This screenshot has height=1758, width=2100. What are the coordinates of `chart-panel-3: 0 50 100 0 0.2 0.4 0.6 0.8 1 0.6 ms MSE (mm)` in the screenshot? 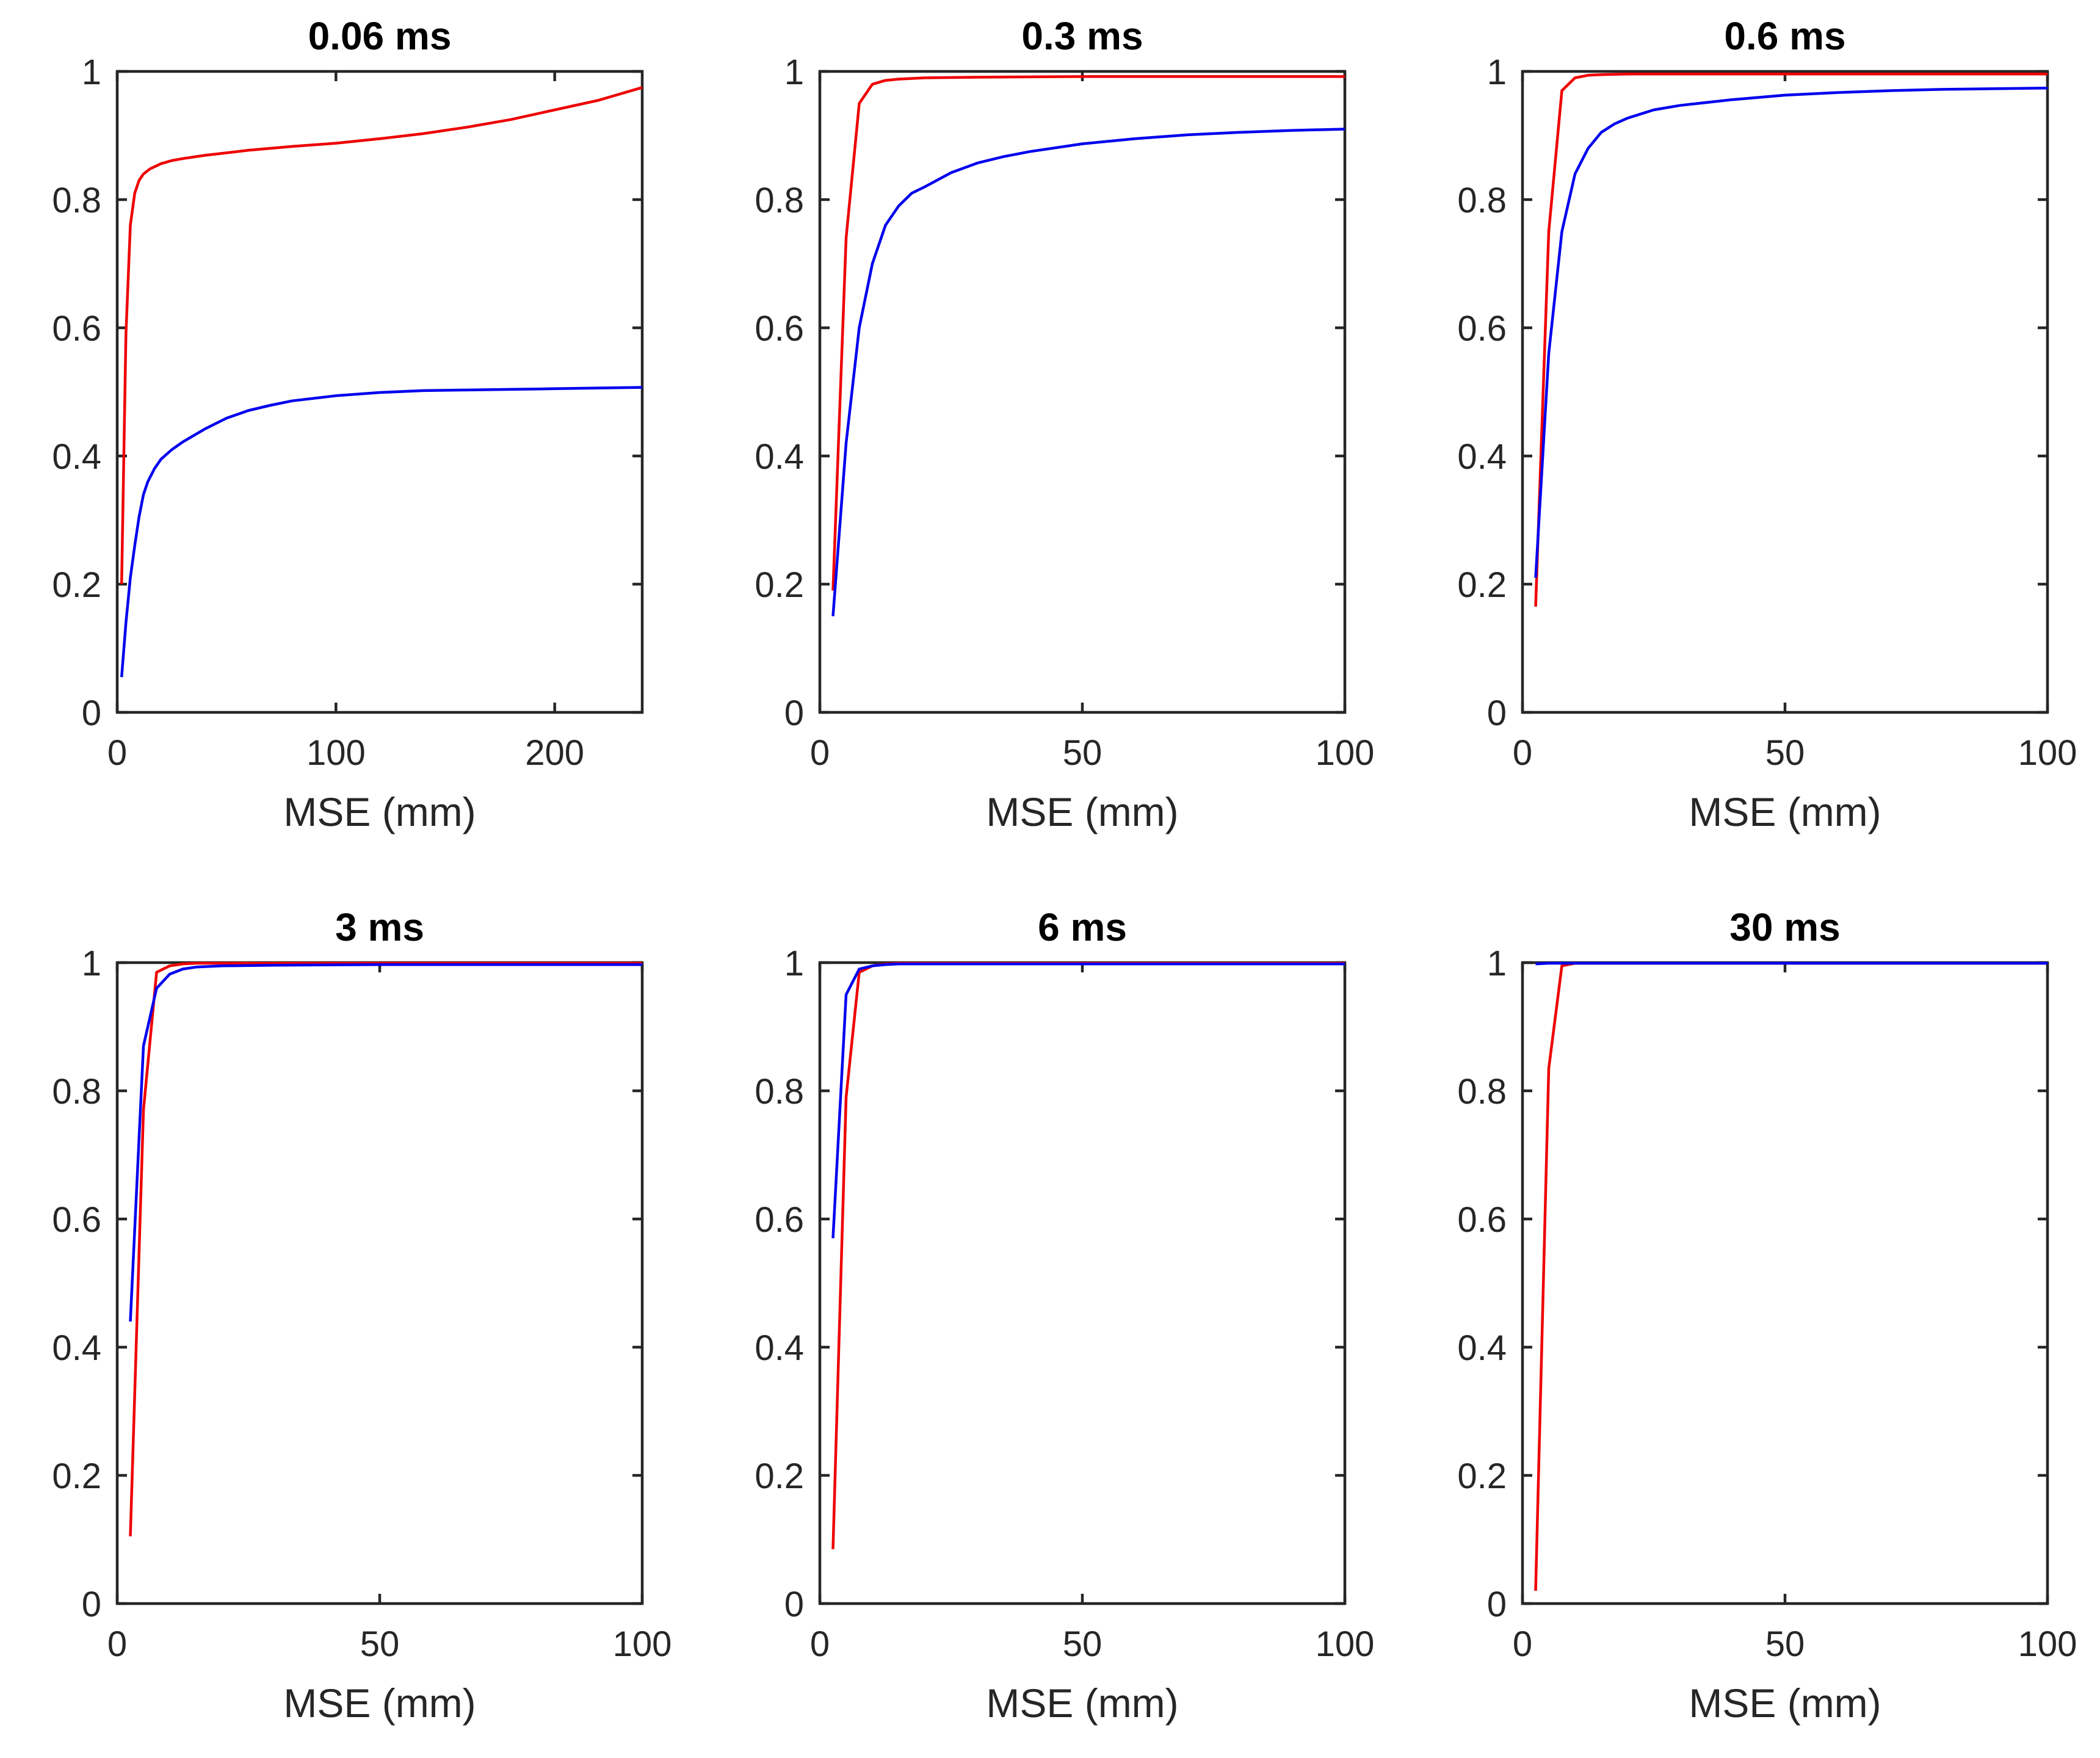 It's located at (1767, 424).